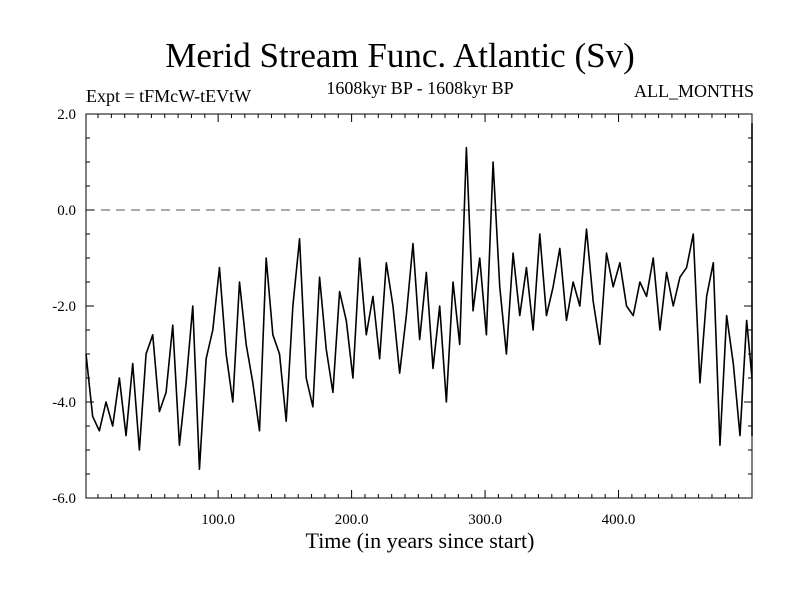 Image resolution: width=800 pixels, height=600 pixels. I want to click on y-tick-label: -6.0, so click(64, 499).